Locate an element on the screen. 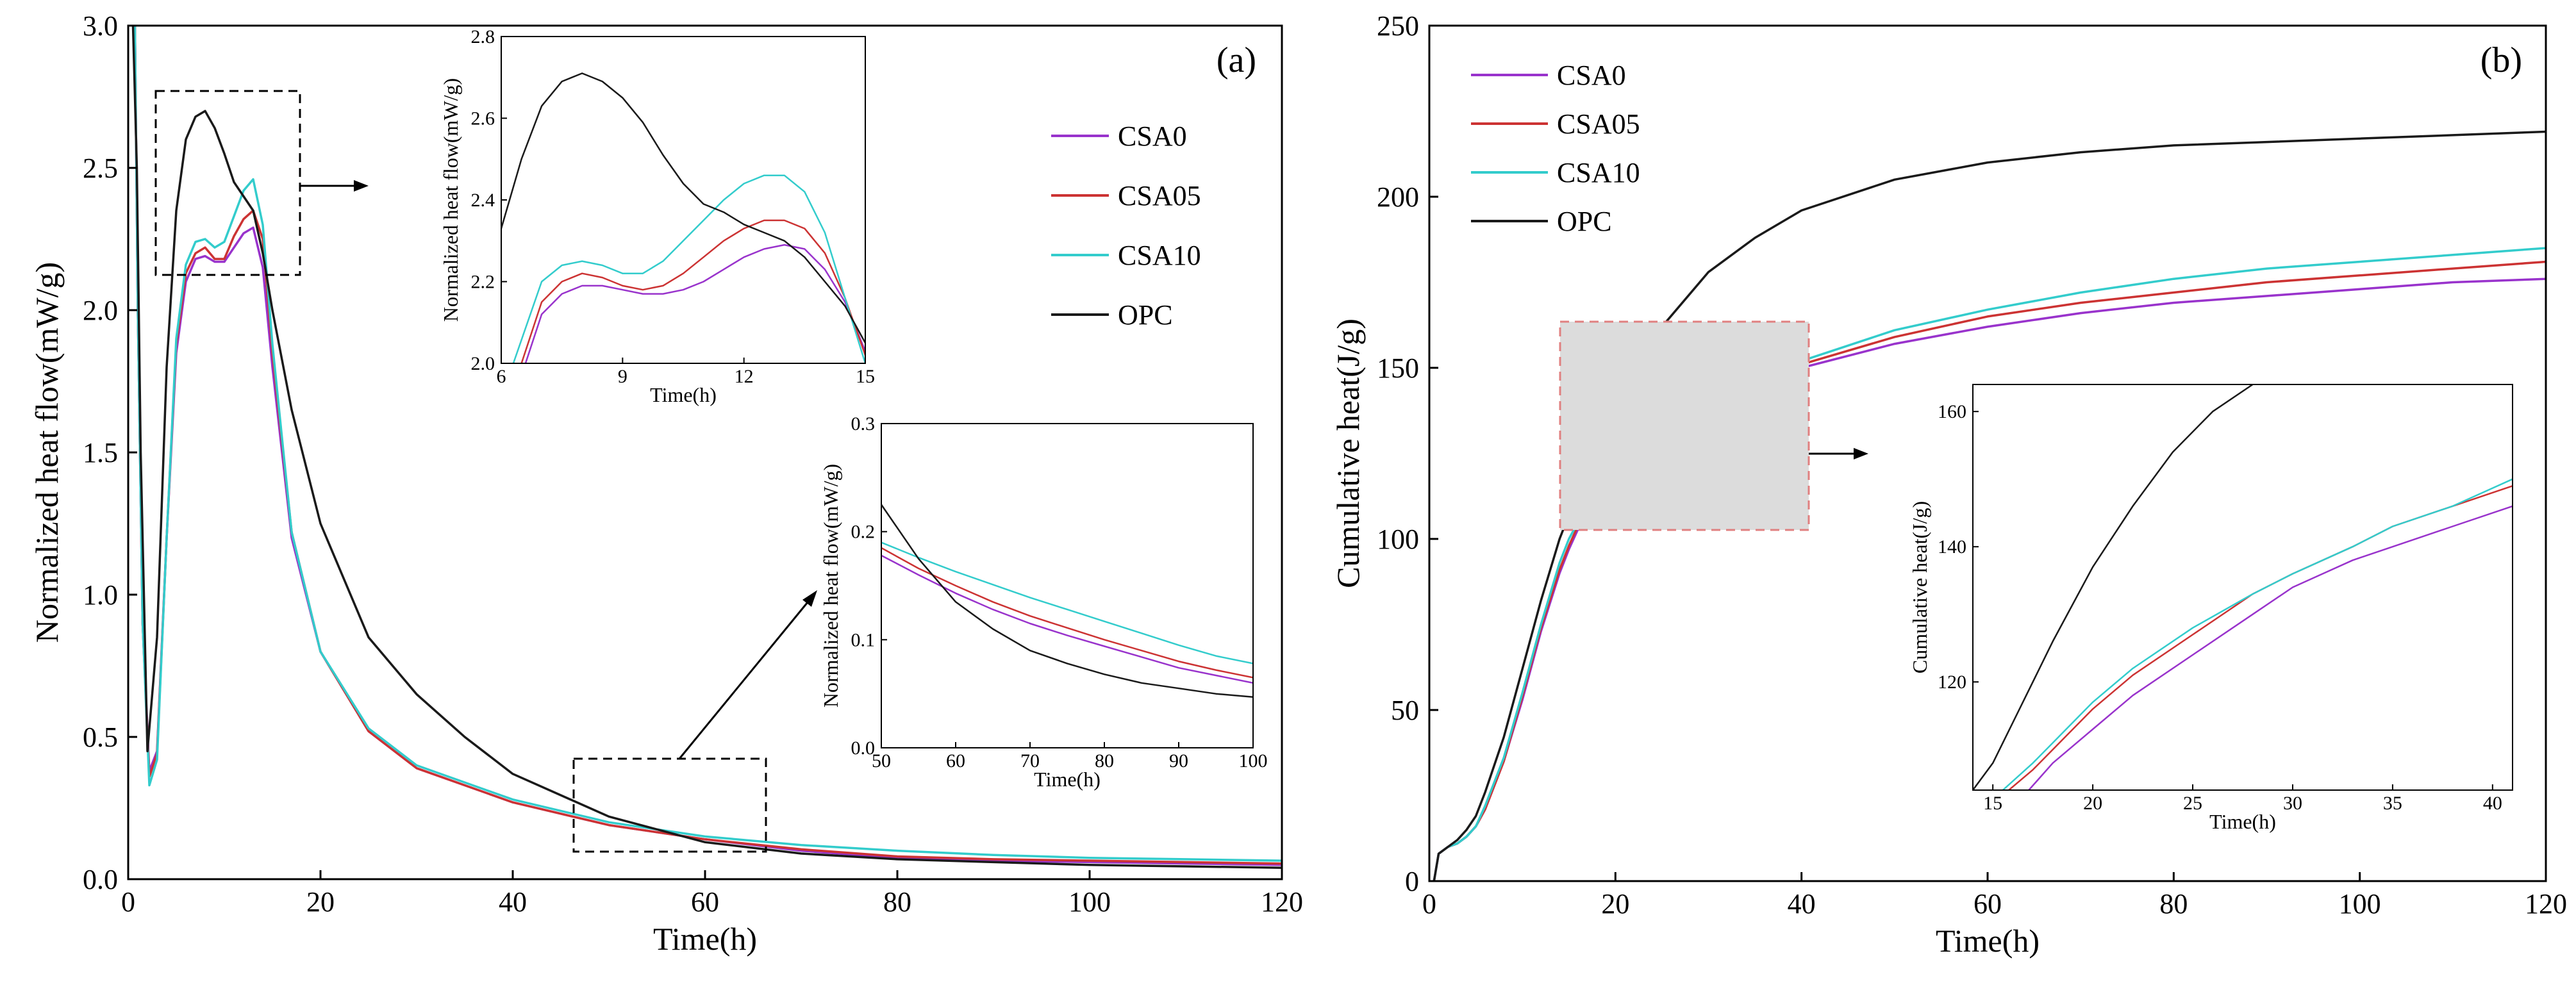 This screenshot has width=2576, height=999. a-inset-1-y-axis-title: Normalized heat flow(mW/g) is located at coordinates (451, 200).